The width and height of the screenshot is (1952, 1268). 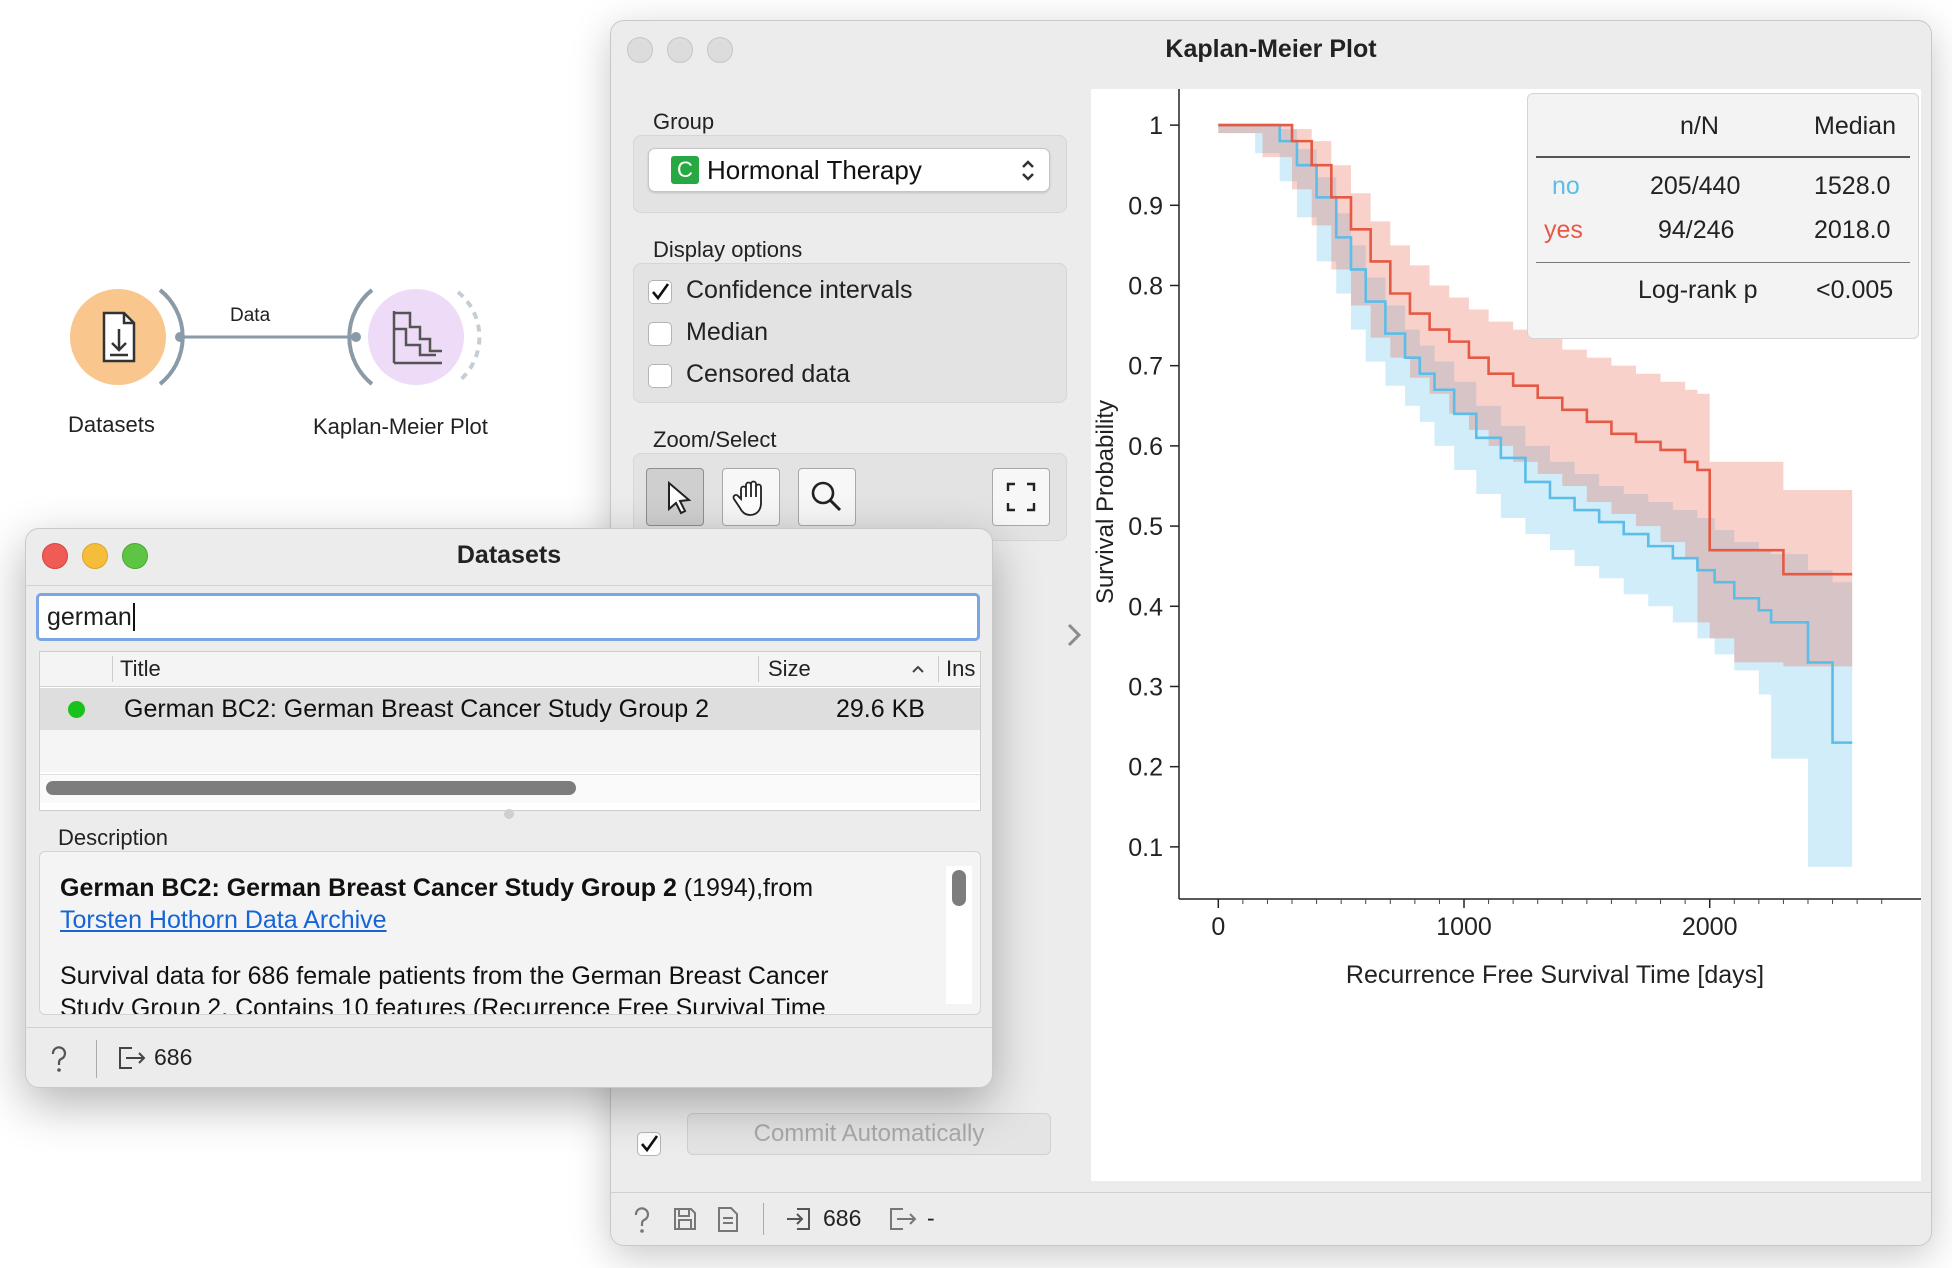 I want to click on km-status-bar: 686 -, so click(x=1271, y=1218).